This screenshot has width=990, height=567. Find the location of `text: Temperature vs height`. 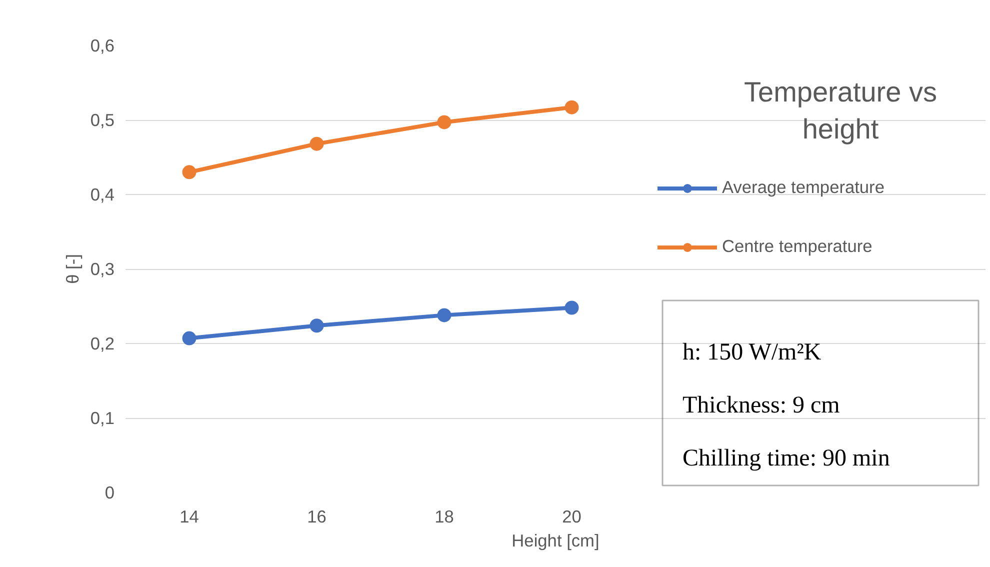

text: Temperature vs height is located at coordinates (840, 110).